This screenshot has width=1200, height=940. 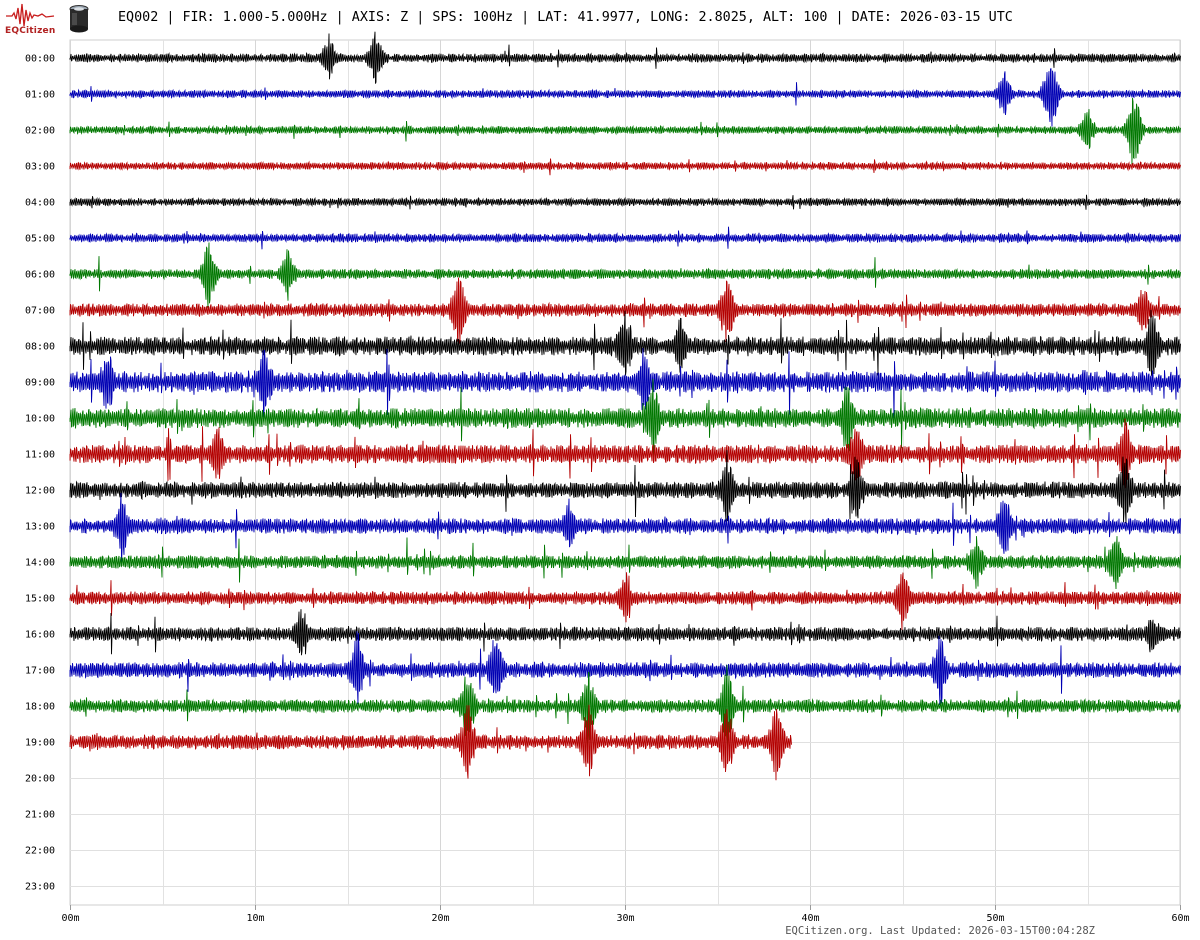 I want to click on y-tick-label: 15:00, so click(x=40, y=599).